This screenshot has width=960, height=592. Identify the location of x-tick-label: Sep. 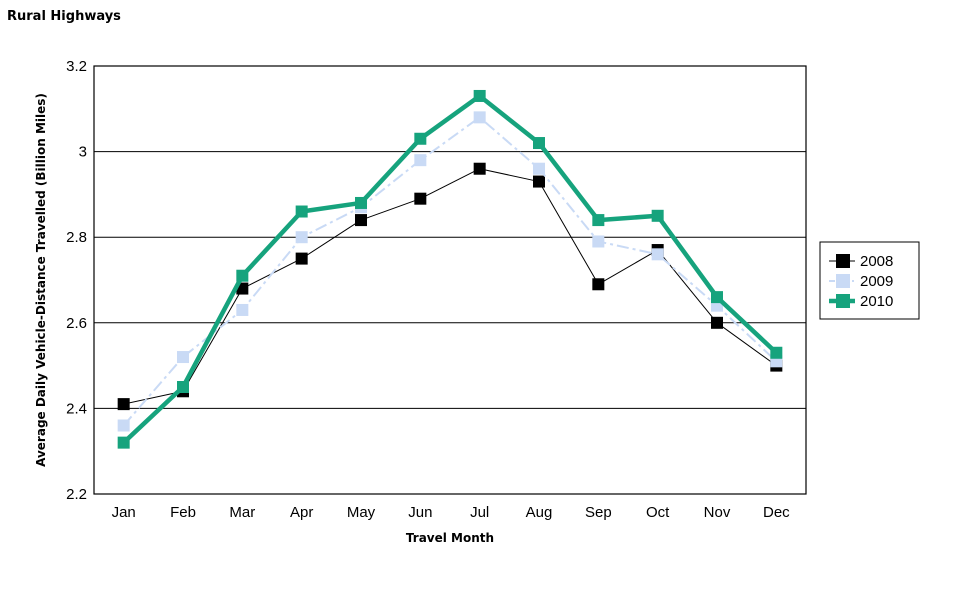
(598, 512).